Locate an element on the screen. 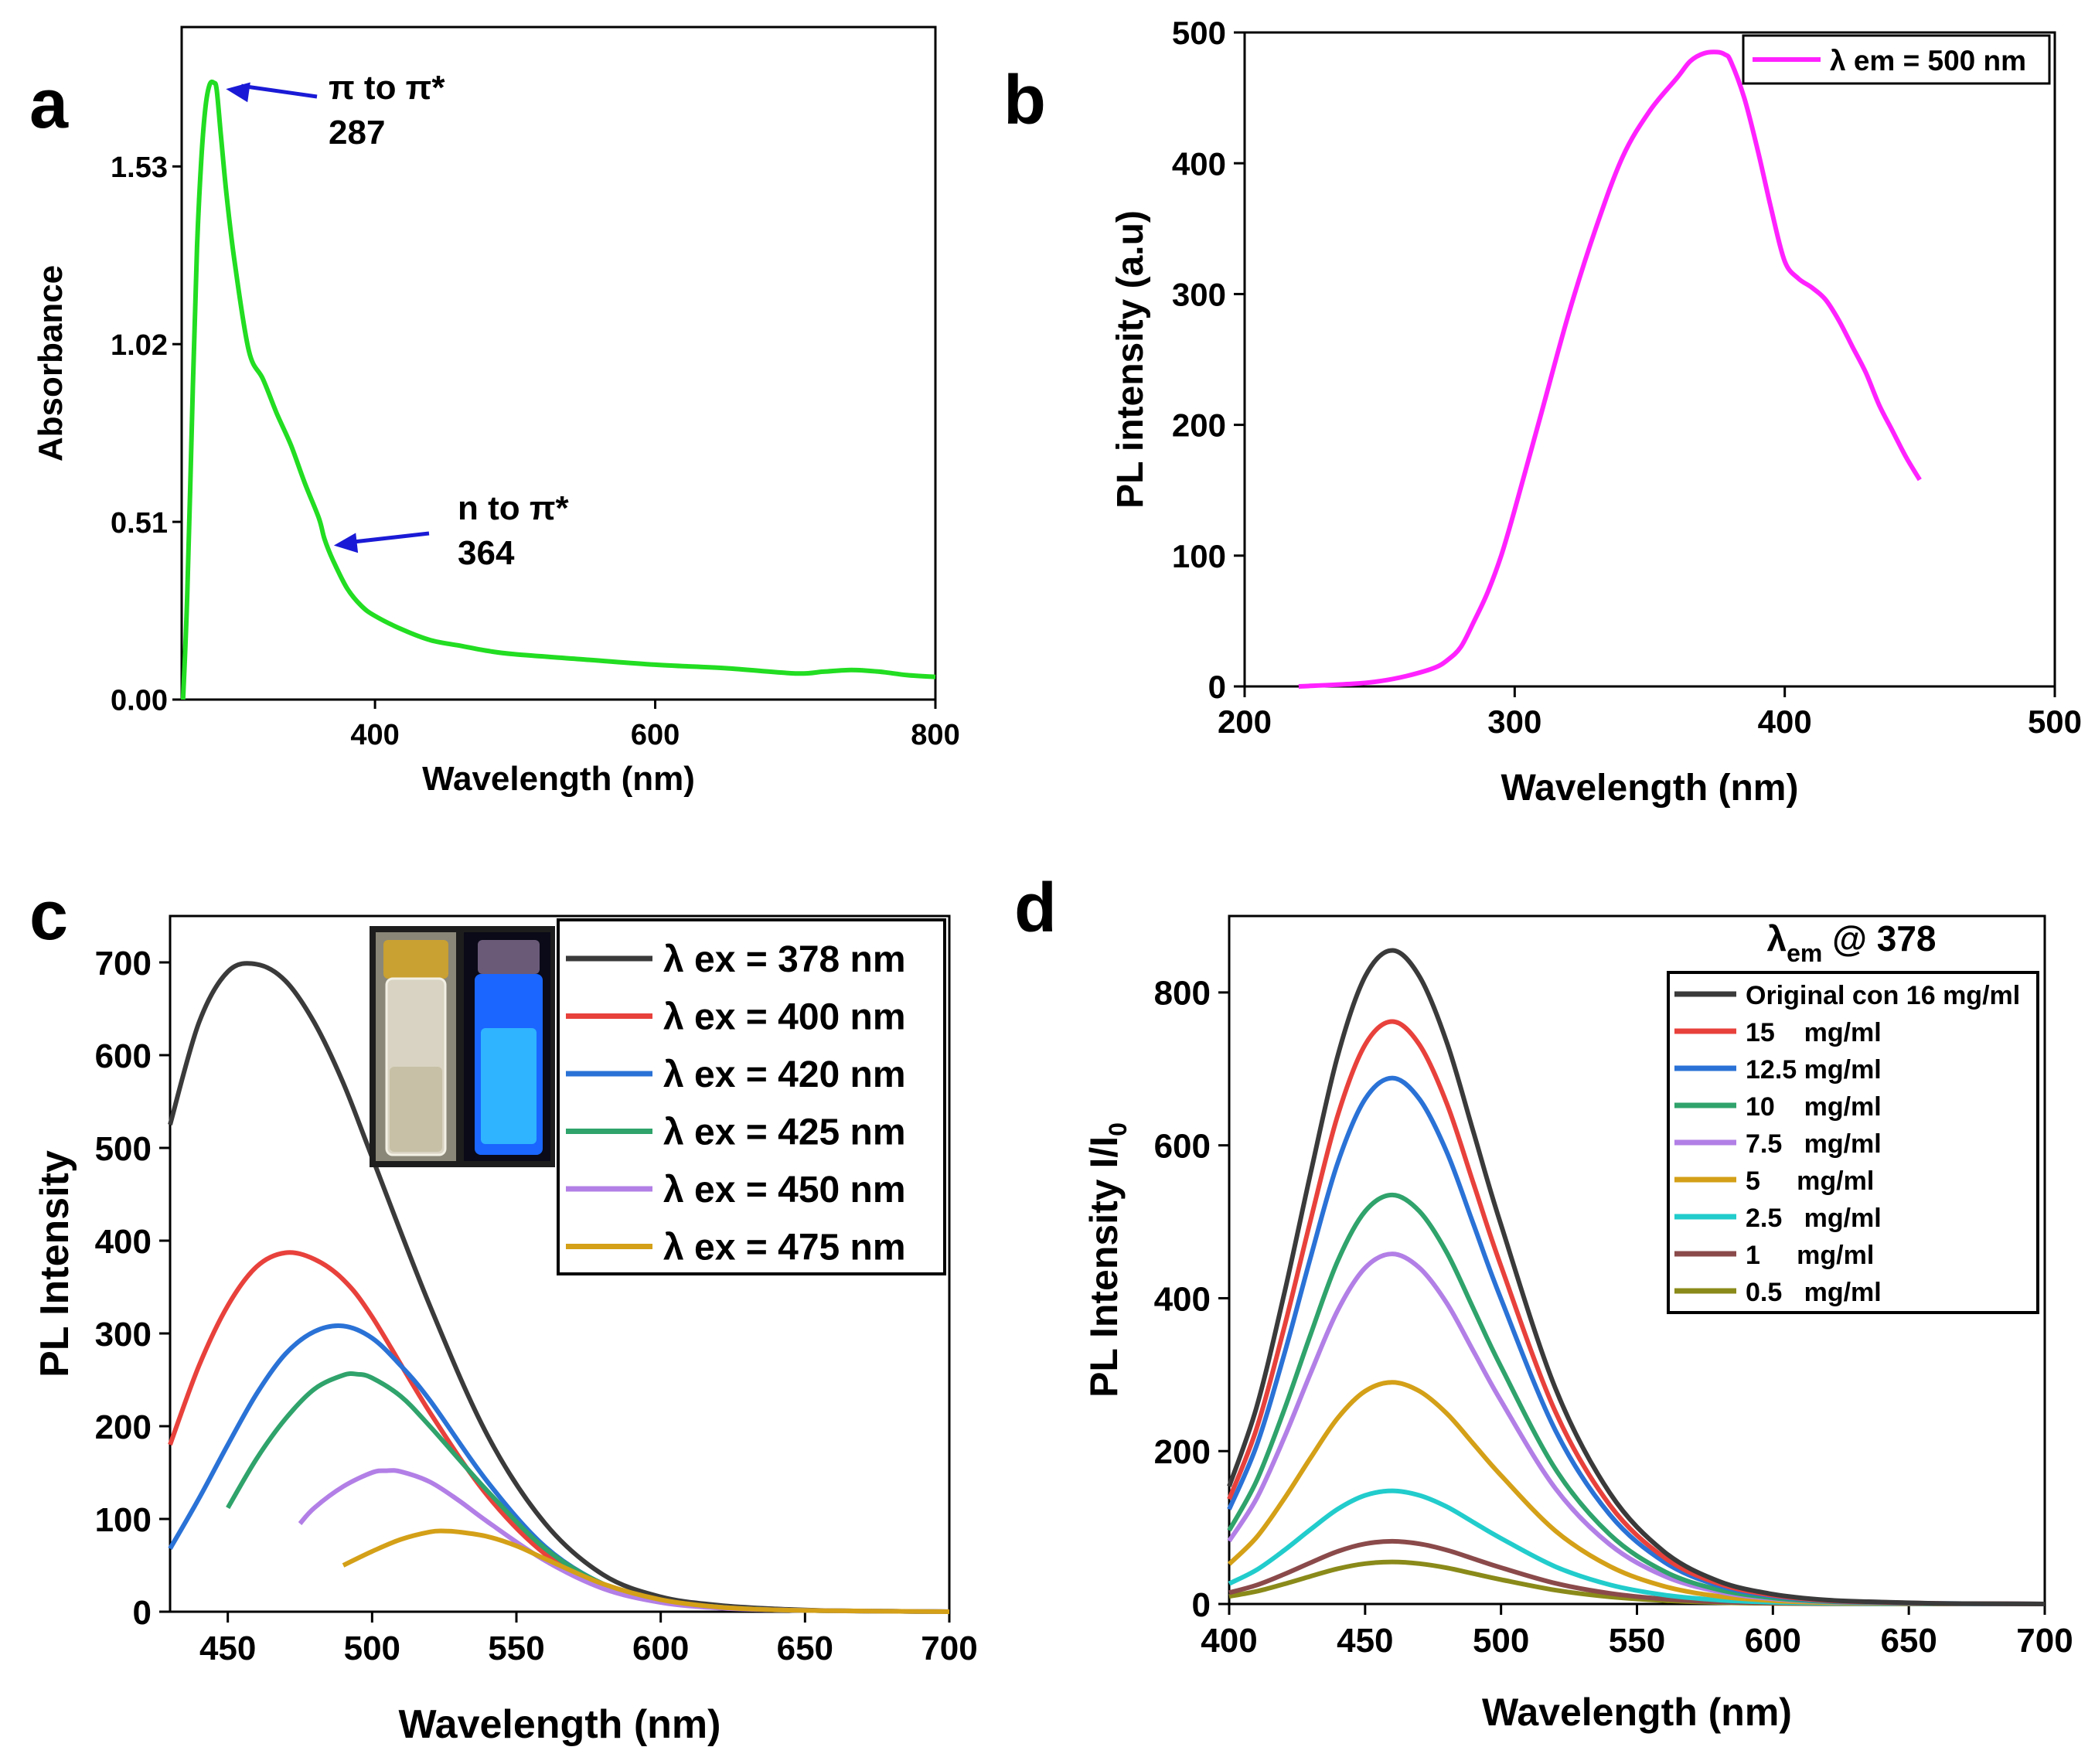  annotation-transition: π to π* is located at coordinates (387, 88).